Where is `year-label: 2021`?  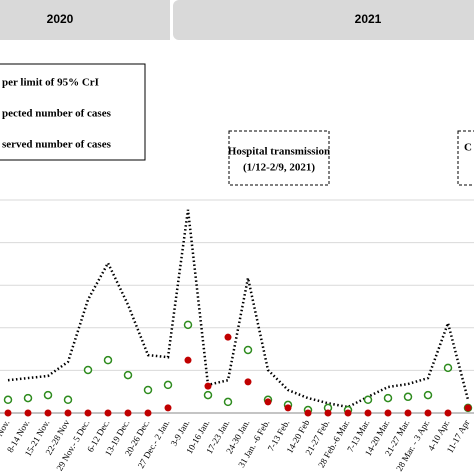 year-label: 2021 is located at coordinates (368, 19).